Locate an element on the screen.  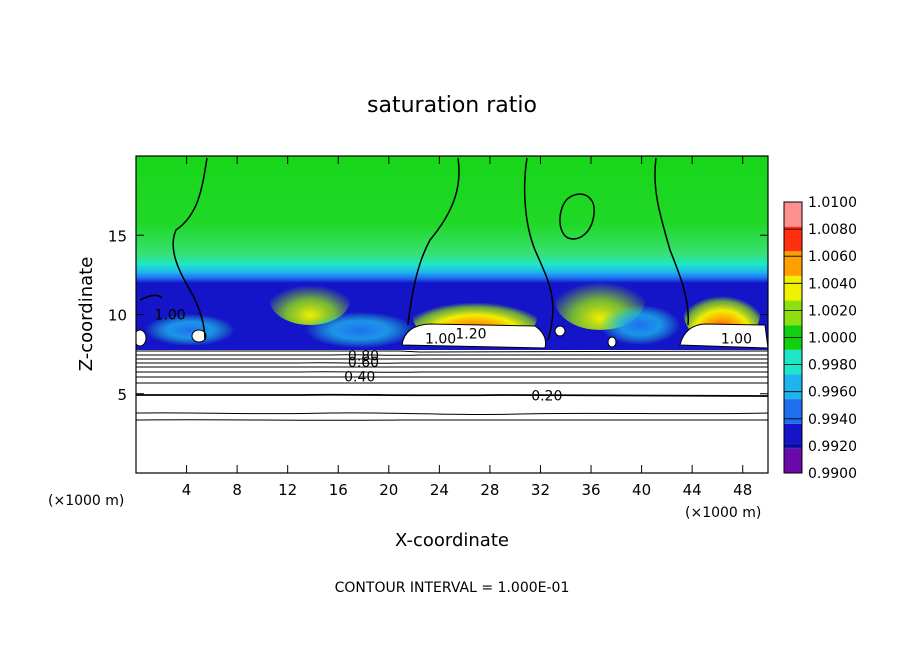
x-unit-left: (×1000 m) is located at coordinates (86, 501).